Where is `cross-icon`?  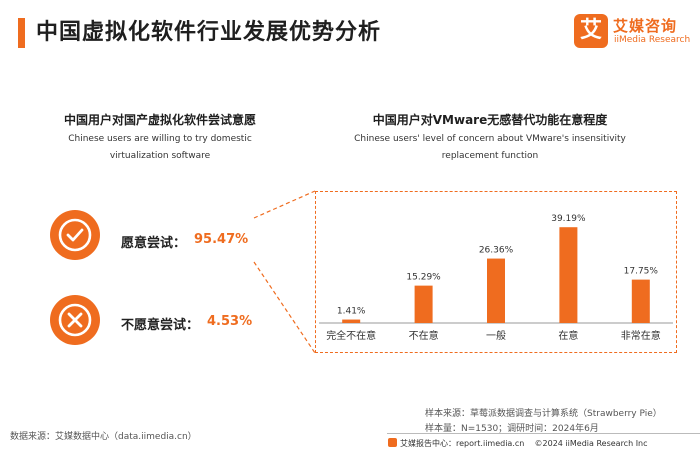 cross-icon is located at coordinates (75, 320).